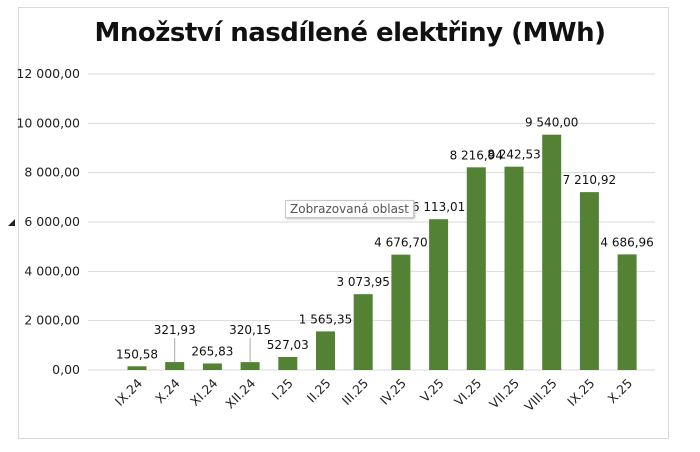  What do you see at coordinates (203, 391) in the screenshot?
I see `x-tick-label: XI.24` at bounding box center [203, 391].